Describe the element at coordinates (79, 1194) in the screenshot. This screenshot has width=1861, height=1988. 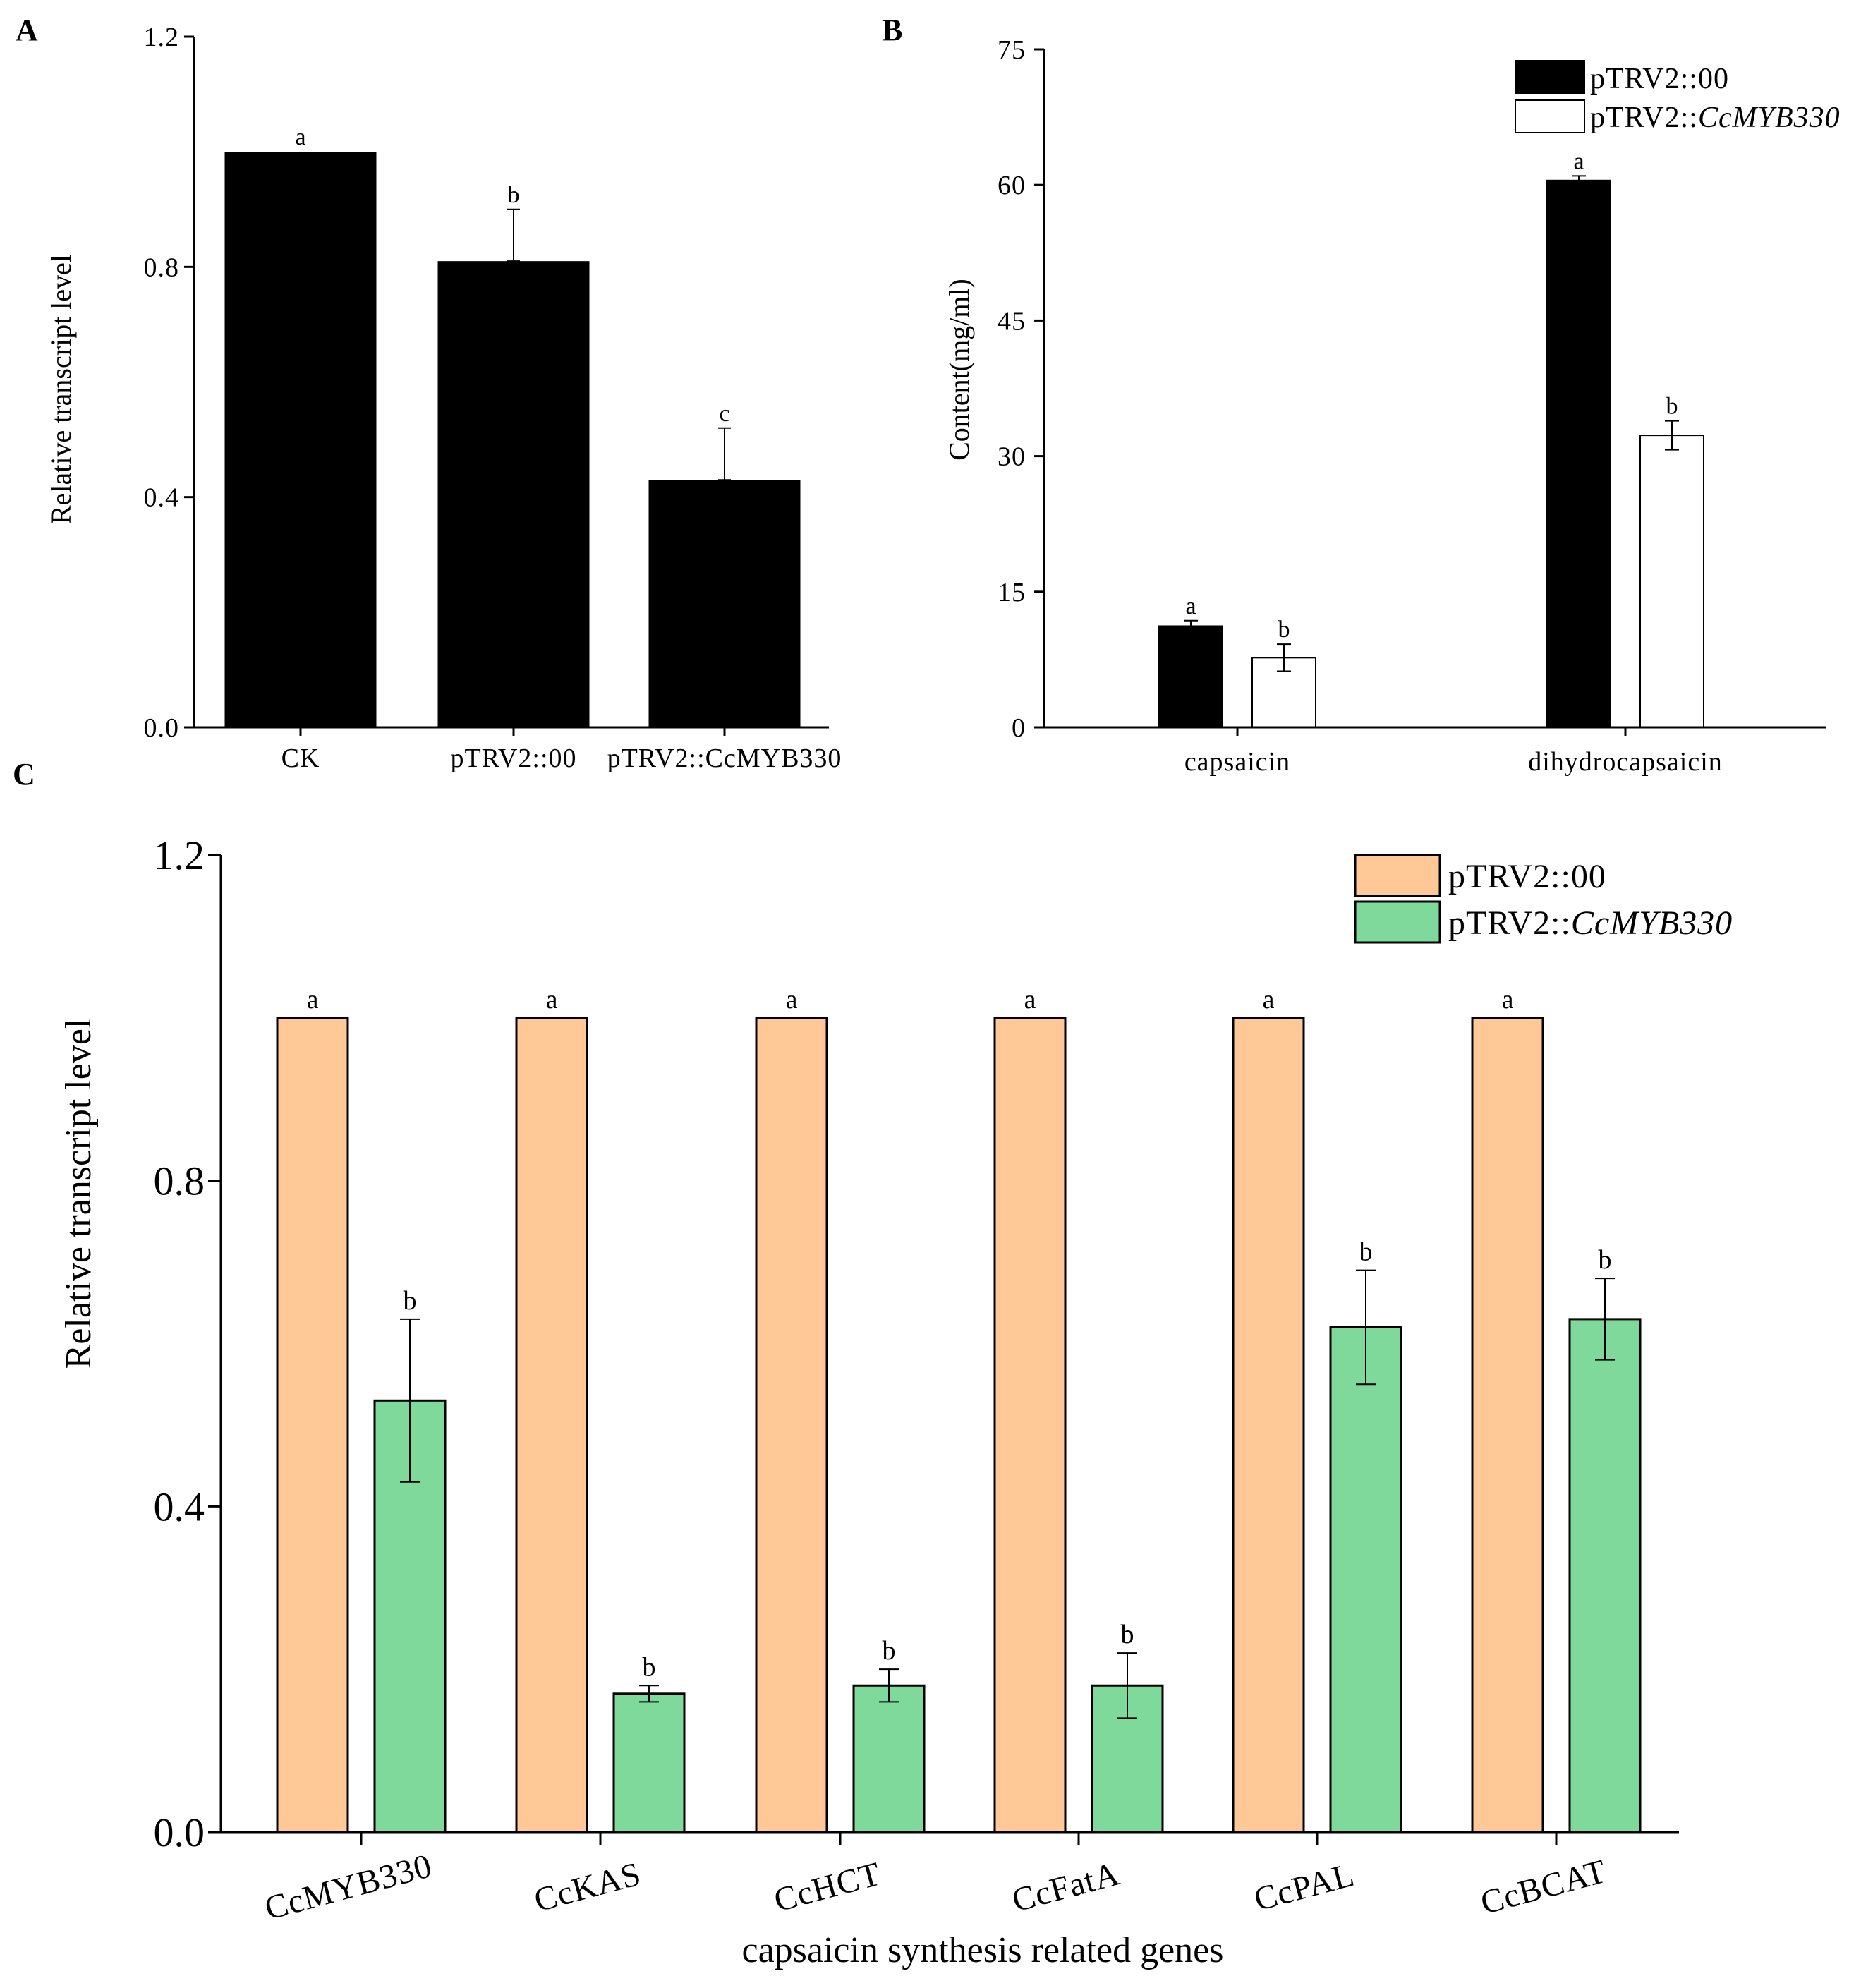
I see `panel-c-y-axis-title: Relative transcript level` at that location.